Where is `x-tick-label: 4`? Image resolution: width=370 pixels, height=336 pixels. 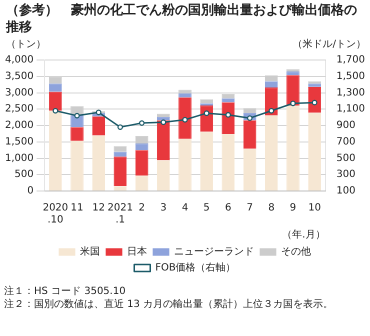 x-tick-label: 4 is located at coordinates (185, 208).